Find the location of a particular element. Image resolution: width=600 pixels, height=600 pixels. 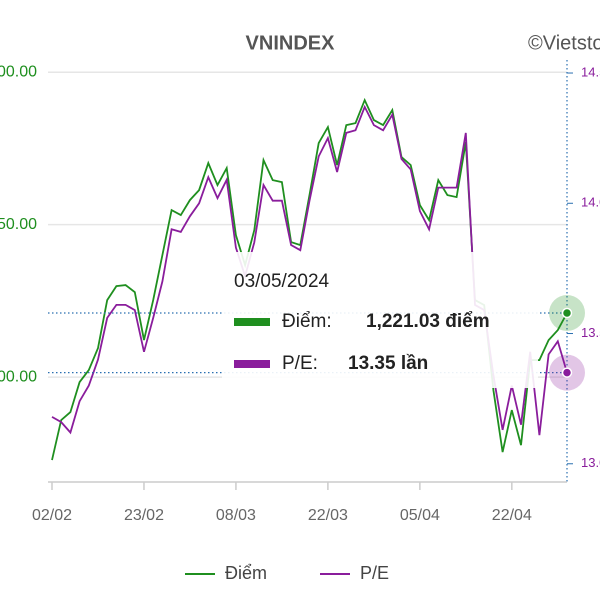

tooltip-title: 03/05/2024 is located at coordinates (282, 281).